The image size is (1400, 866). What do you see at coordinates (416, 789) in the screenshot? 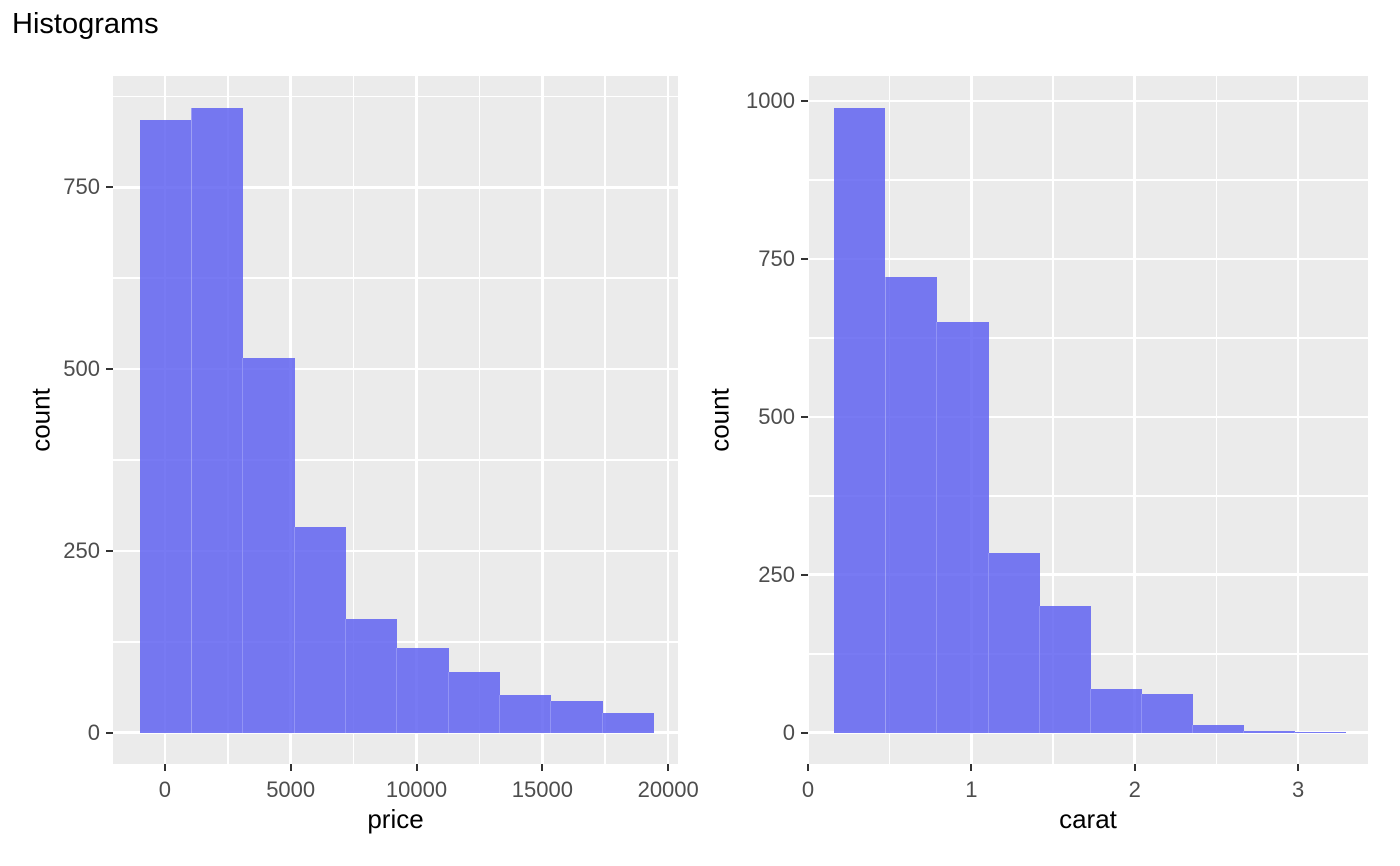
I see `x-tick-label: 10000` at bounding box center [416, 789].